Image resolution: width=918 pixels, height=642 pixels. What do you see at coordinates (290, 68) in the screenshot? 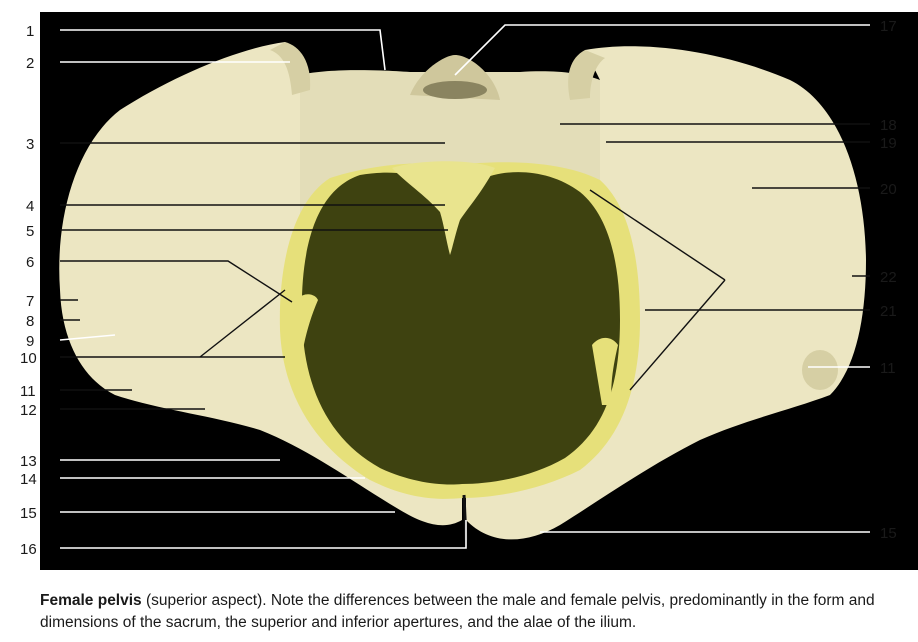
I see `left-crest-highlight` at bounding box center [290, 68].